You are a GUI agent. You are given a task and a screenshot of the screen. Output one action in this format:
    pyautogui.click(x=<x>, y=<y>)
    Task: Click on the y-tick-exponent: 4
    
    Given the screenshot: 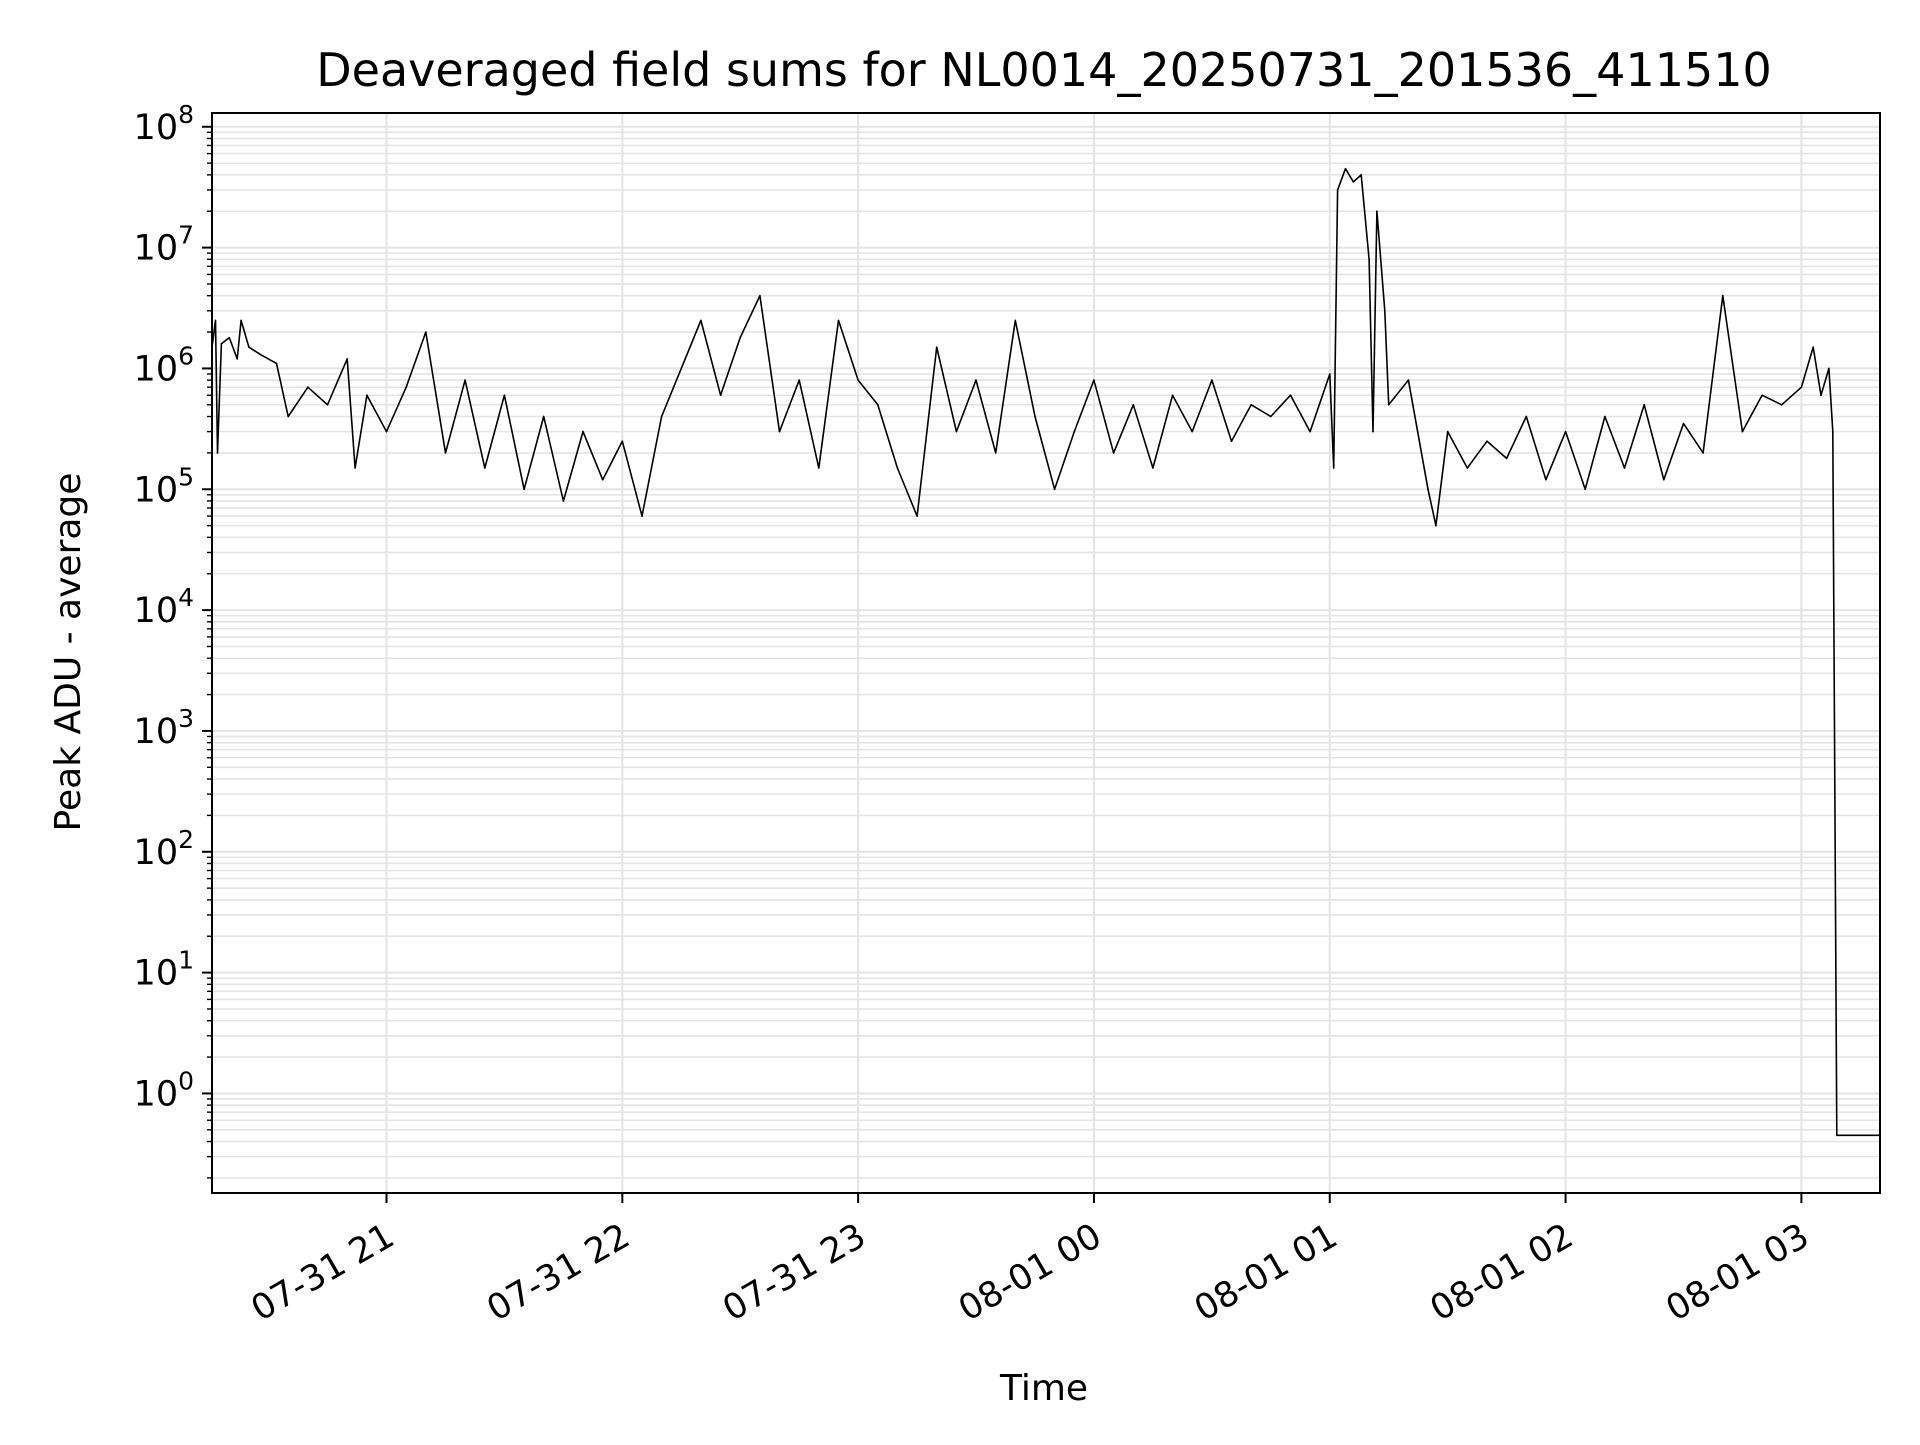 What is the action you would take?
    pyautogui.click(x=186, y=597)
    